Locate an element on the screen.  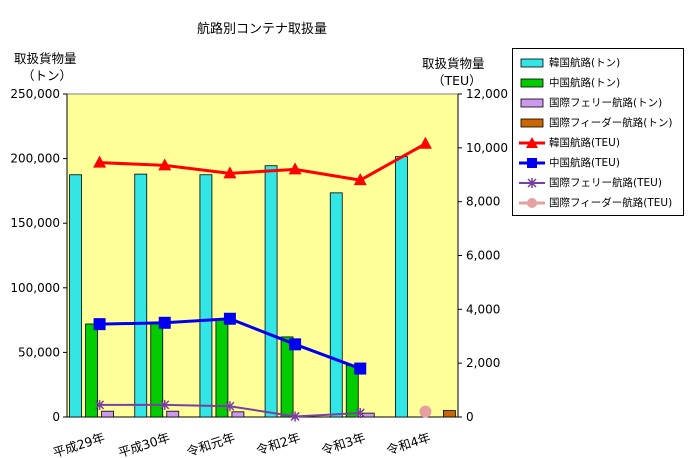
legend-label: 国際フェリー航路(TEU) is located at coordinates (605, 183).